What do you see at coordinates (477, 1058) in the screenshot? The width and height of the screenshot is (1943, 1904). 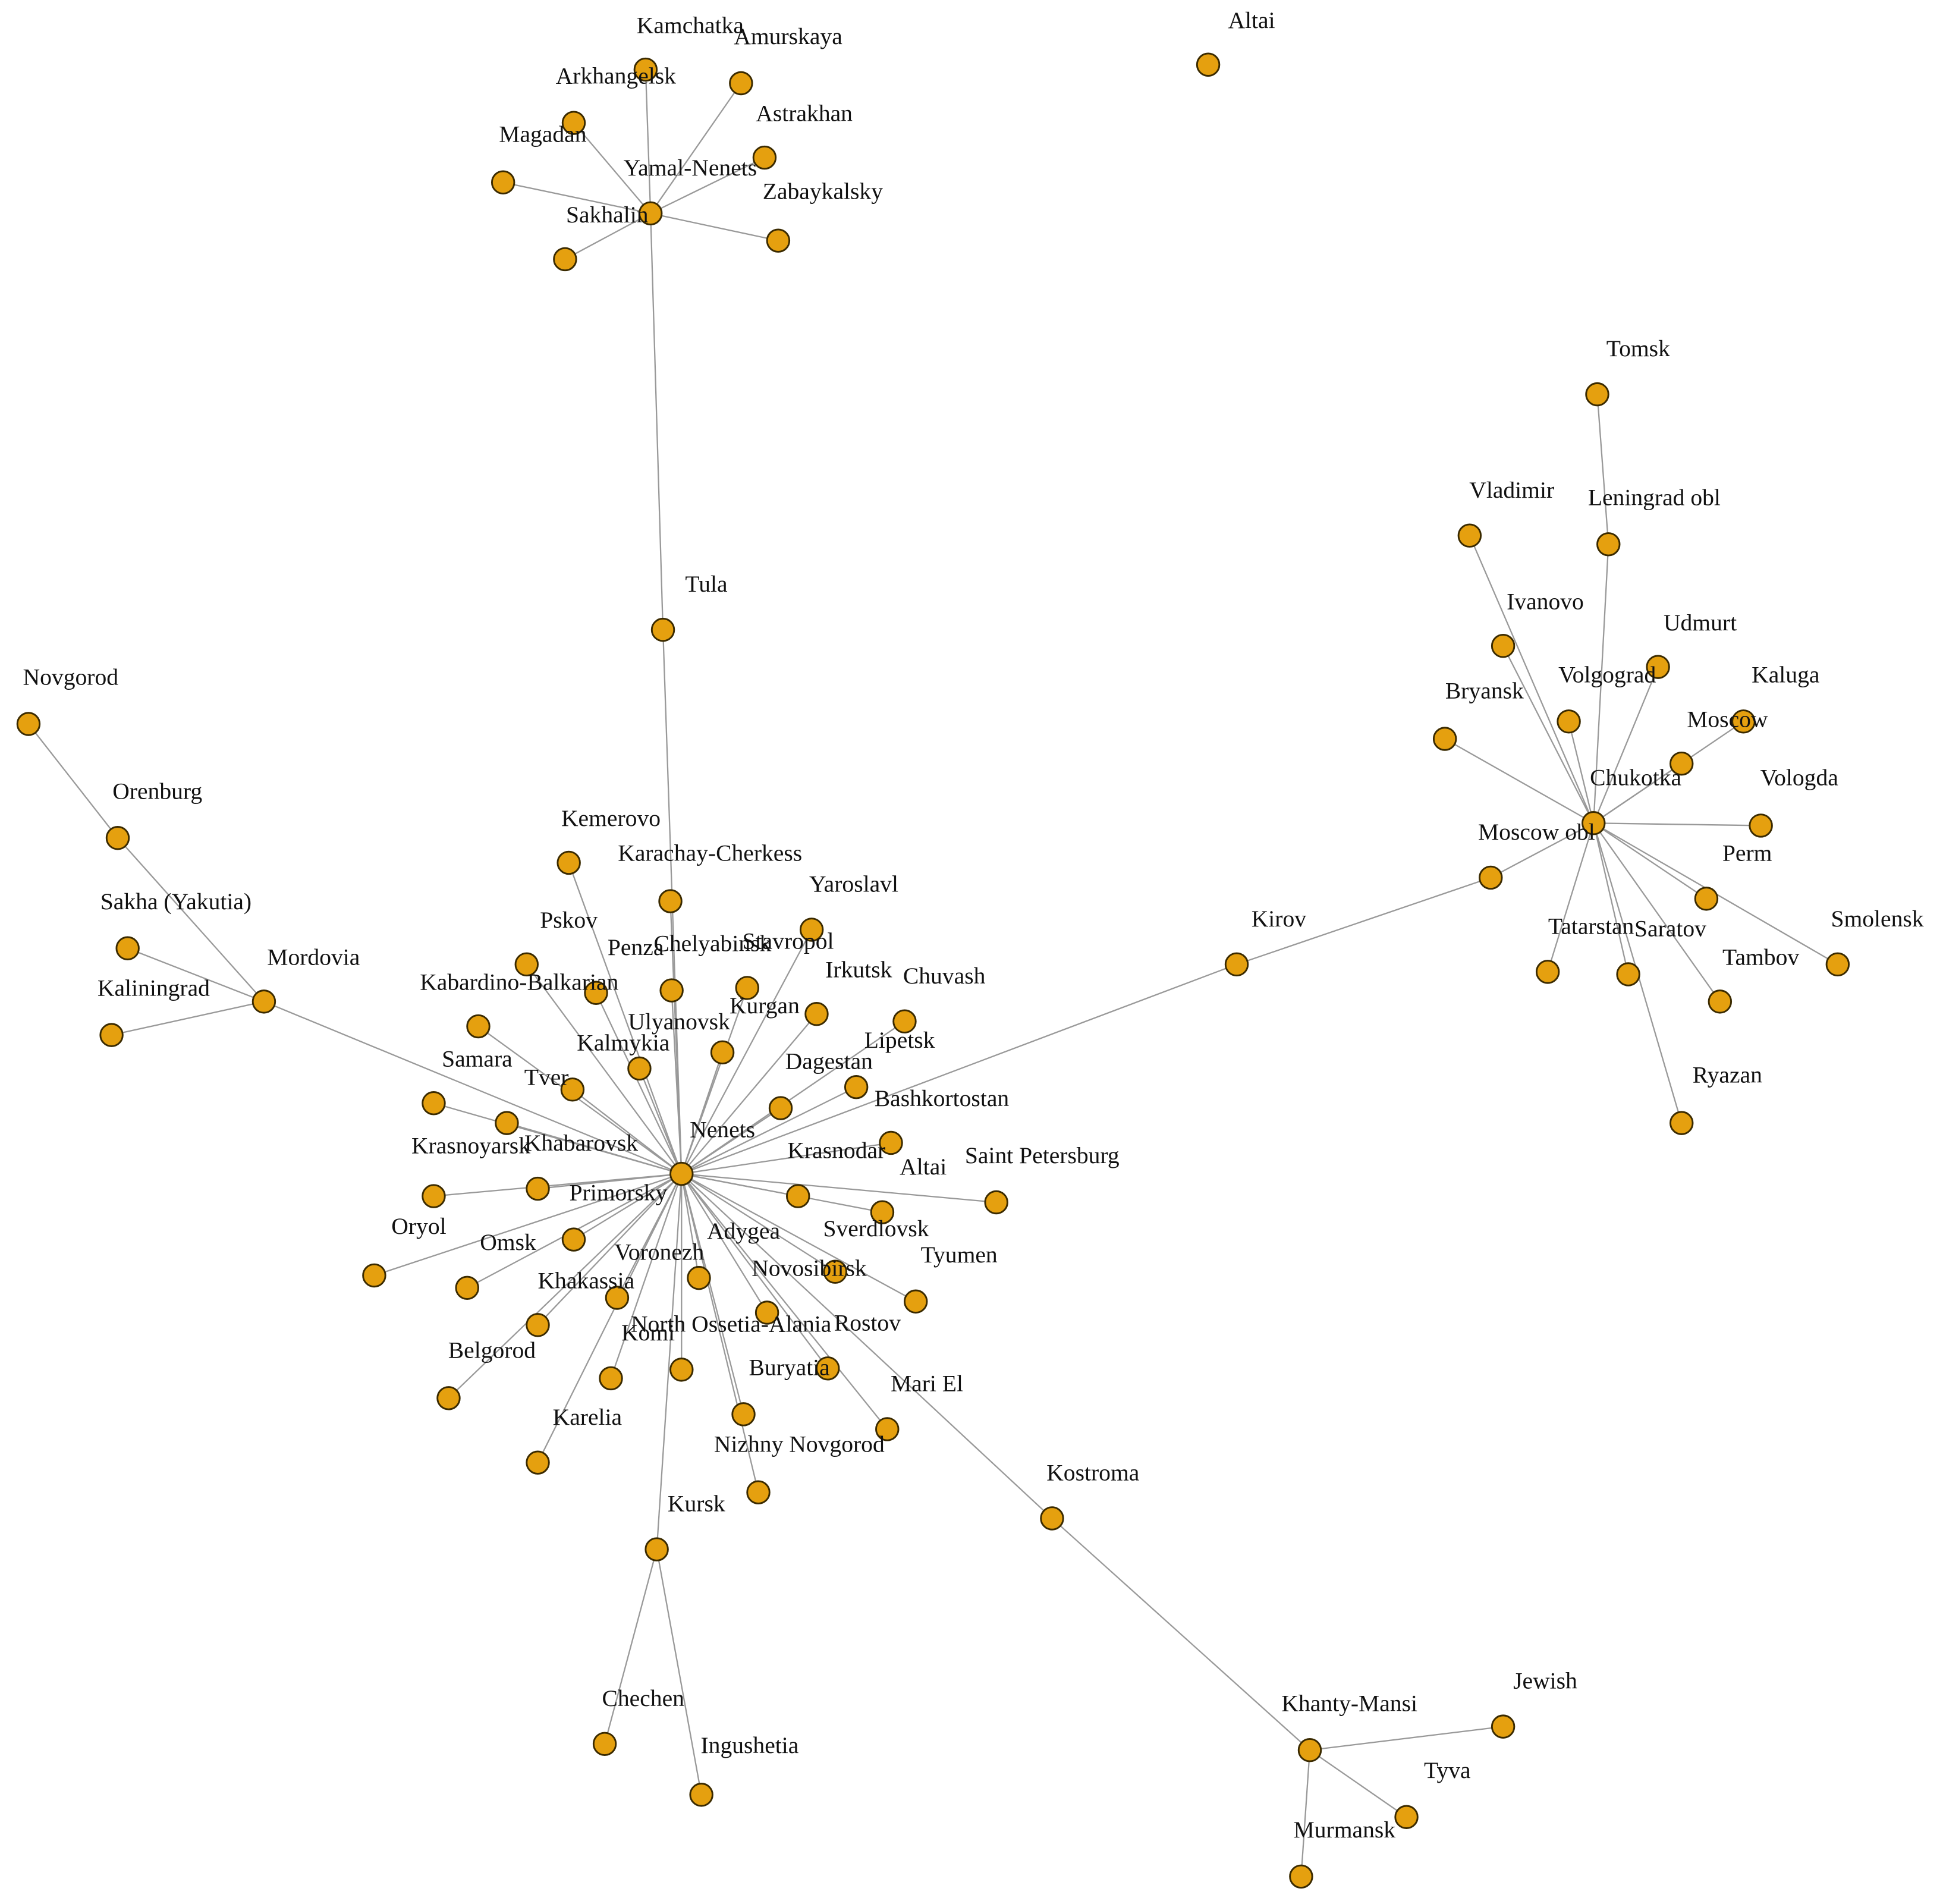 I see `node-label: Samara` at bounding box center [477, 1058].